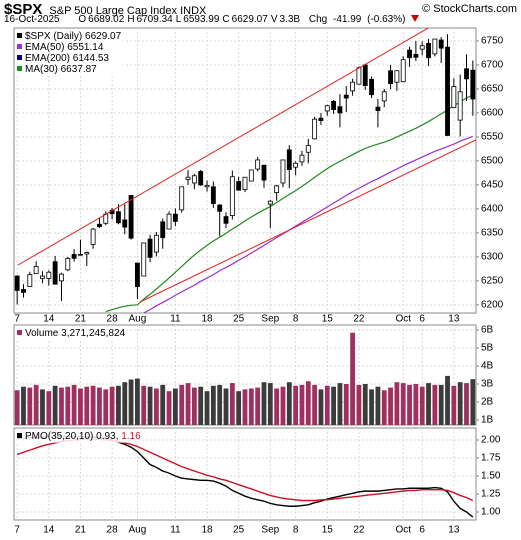 Image resolution: width=521 pixels, height=540 pixels. I want to click on symbol: $SPX, so click(23, 9).